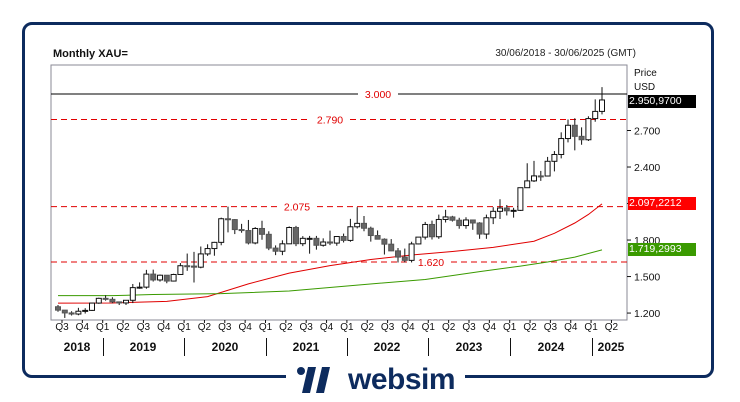 Image resolution: width=740 pixels, height=402 pixels. I want to click on axis-unit-price: Price, so click(645, 73).